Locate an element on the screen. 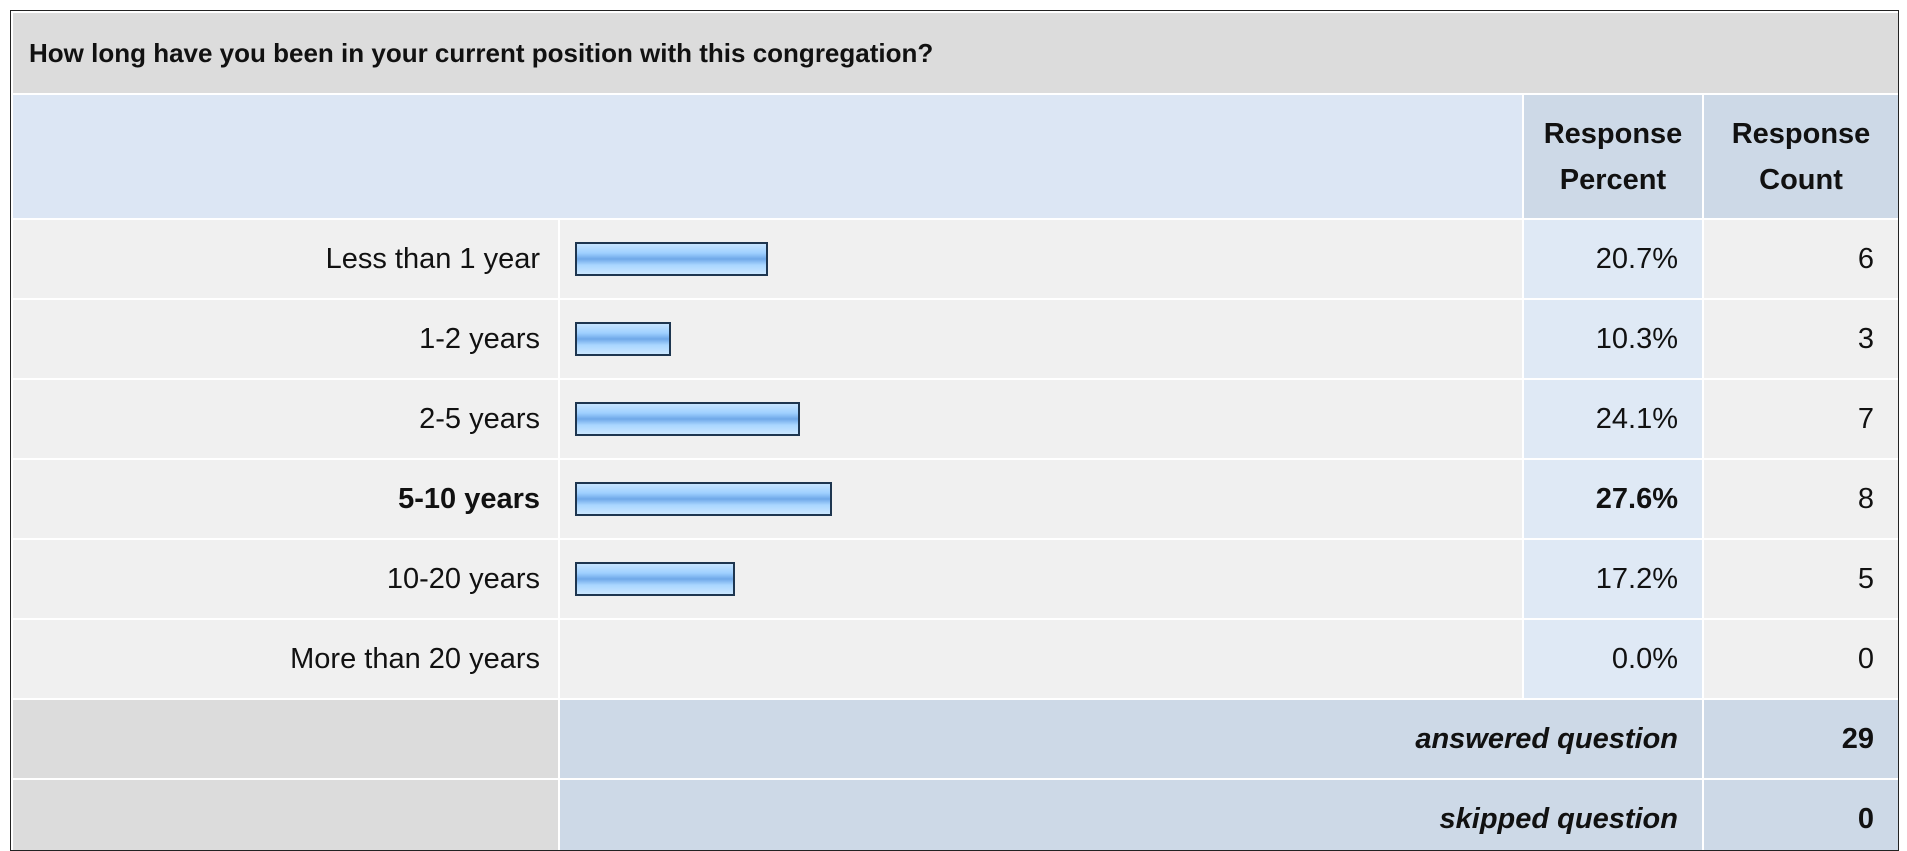 This screenshot has width=1907, height=851. response-percent: 10.3% is located at coordinates (1613, 339).